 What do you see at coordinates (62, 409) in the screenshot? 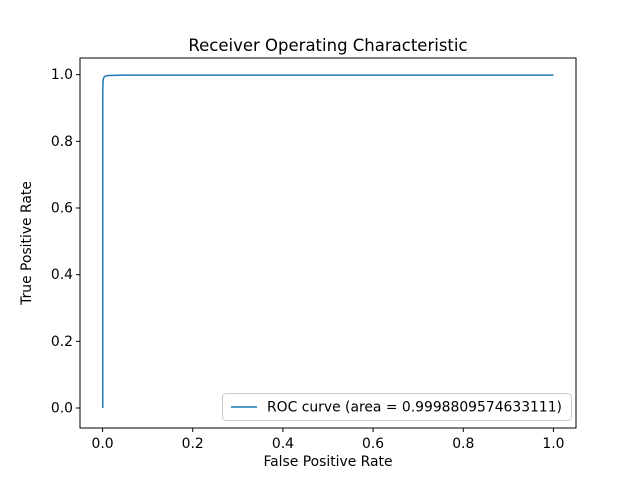
I see `y-tick-label: 0.0` at bounding box center [62, 409].